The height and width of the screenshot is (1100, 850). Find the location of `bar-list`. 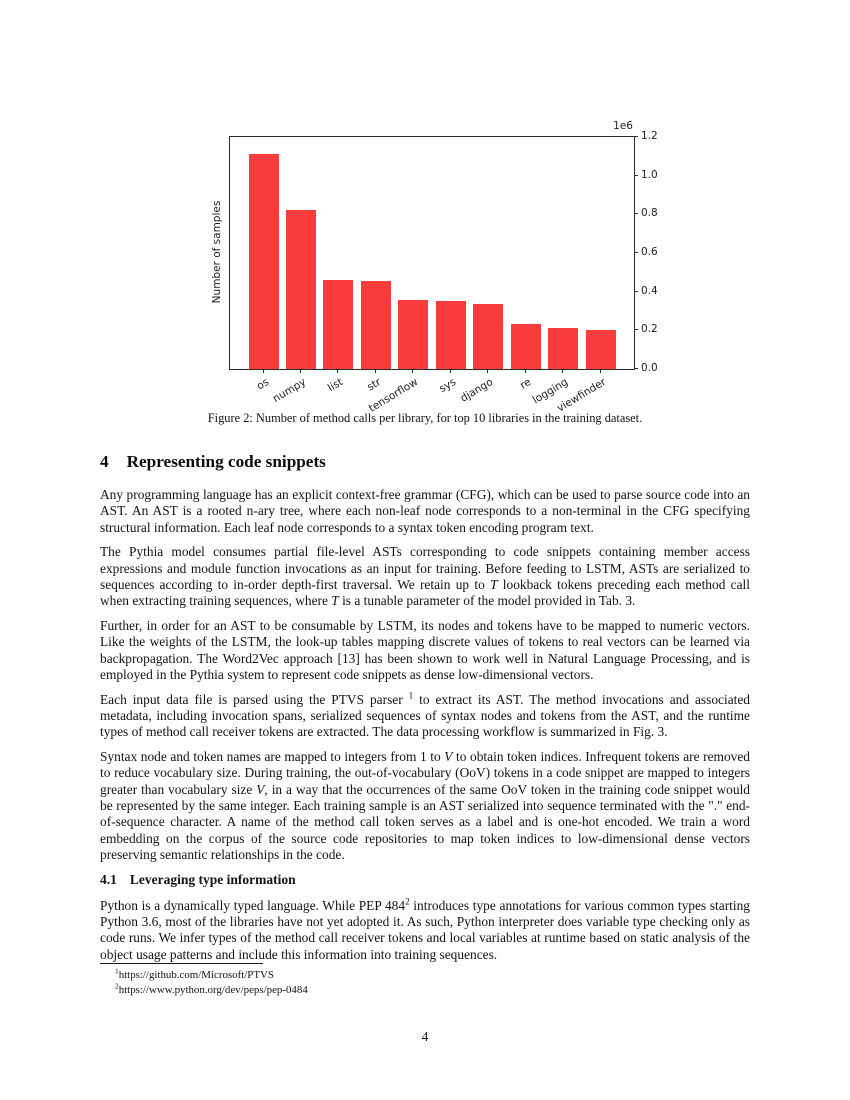

bar-list is located at coordinates (338, 324).